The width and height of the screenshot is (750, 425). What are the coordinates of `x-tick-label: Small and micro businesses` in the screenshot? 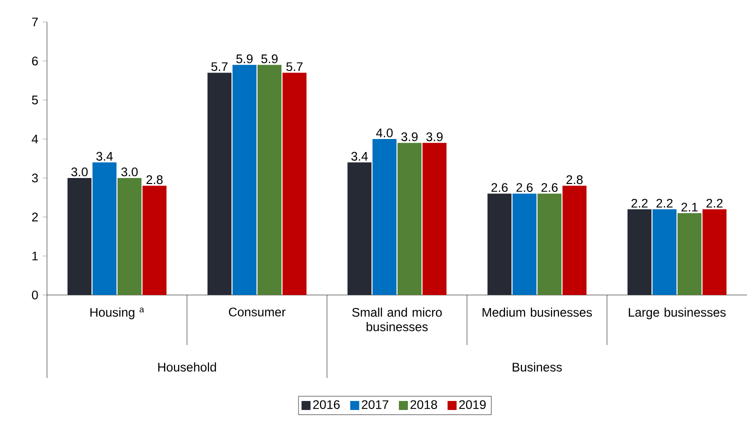 It's located at (397, 320).